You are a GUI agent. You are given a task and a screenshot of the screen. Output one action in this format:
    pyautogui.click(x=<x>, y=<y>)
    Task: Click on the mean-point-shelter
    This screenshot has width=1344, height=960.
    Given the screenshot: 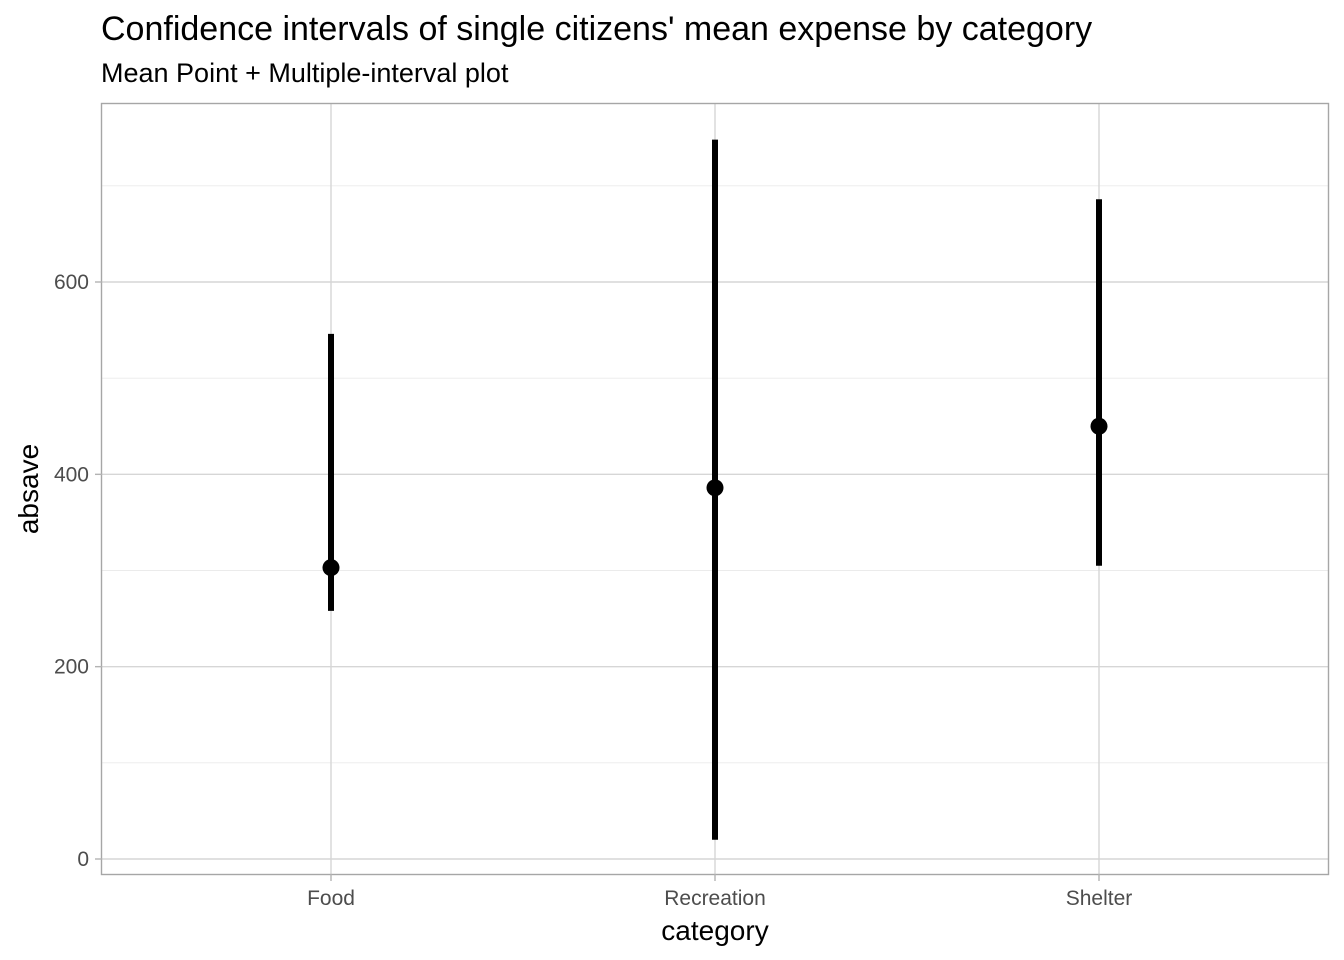 What is the action you would take?
    pyautogui.click(x=1099, y=426)
    